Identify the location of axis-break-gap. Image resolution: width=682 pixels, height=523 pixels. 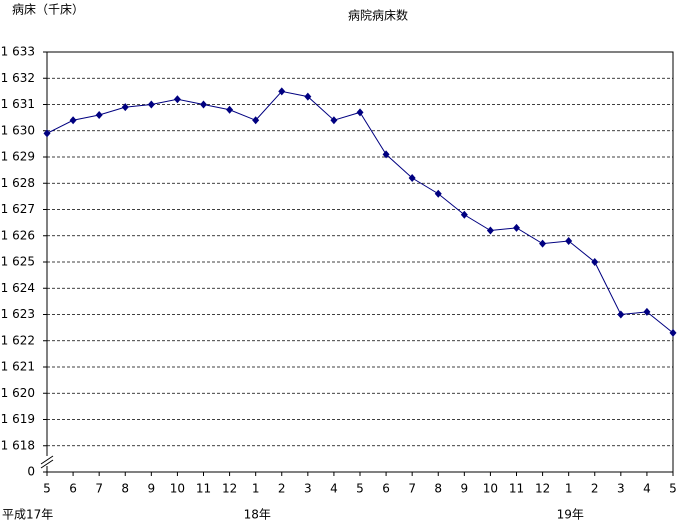
(47, 461).